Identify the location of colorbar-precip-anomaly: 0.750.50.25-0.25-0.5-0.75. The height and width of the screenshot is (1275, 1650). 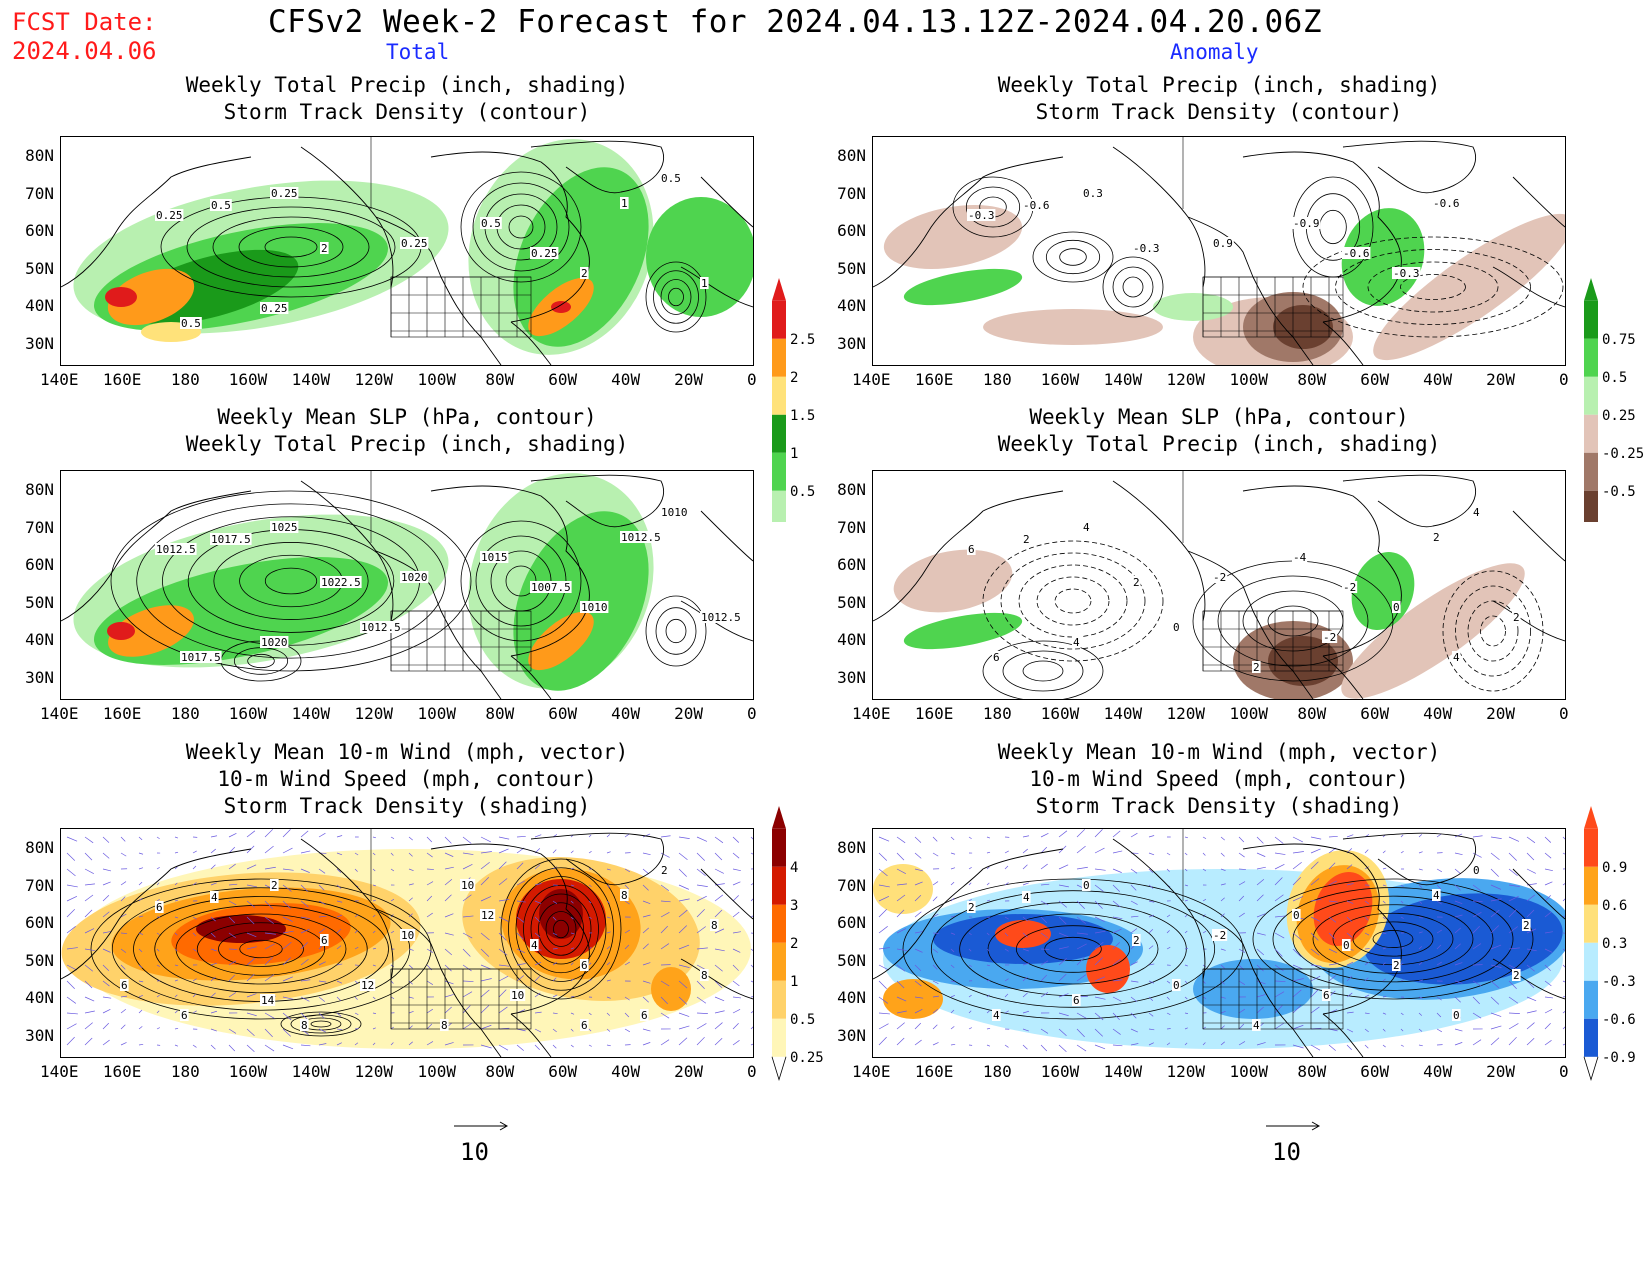
(1610, 412).